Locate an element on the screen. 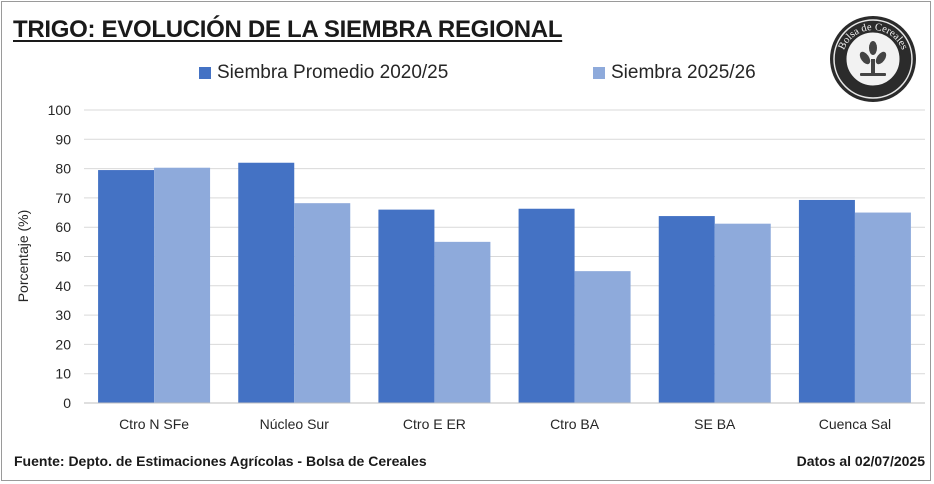  footer-date: Datos al 02/07/2025 is located at coordinates (860, 461).